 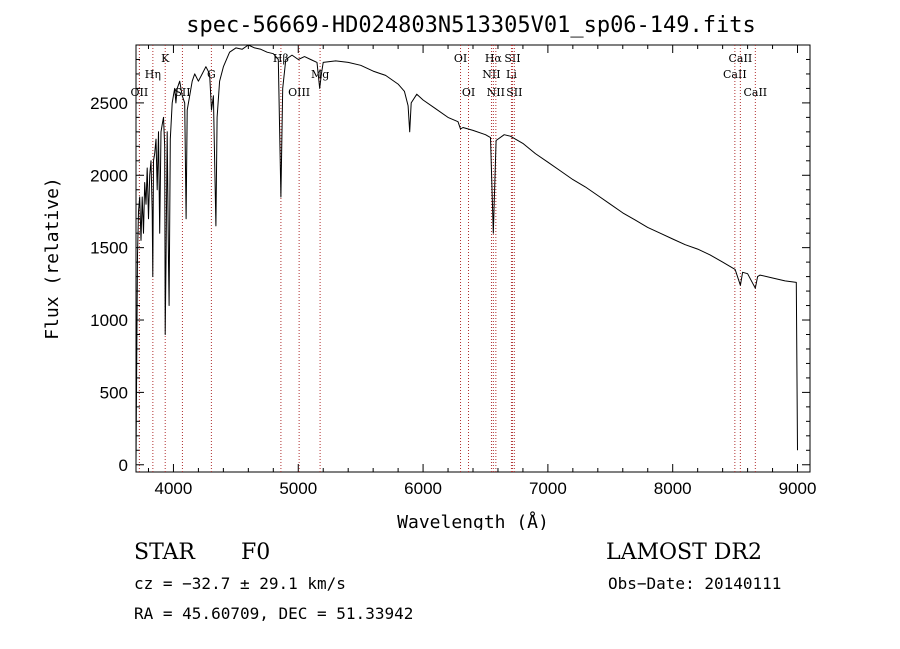 What do you see at coordinates (123, 465) in the screenshot?
I see `y-tick-label: 0` at bounding box center [123, 465].